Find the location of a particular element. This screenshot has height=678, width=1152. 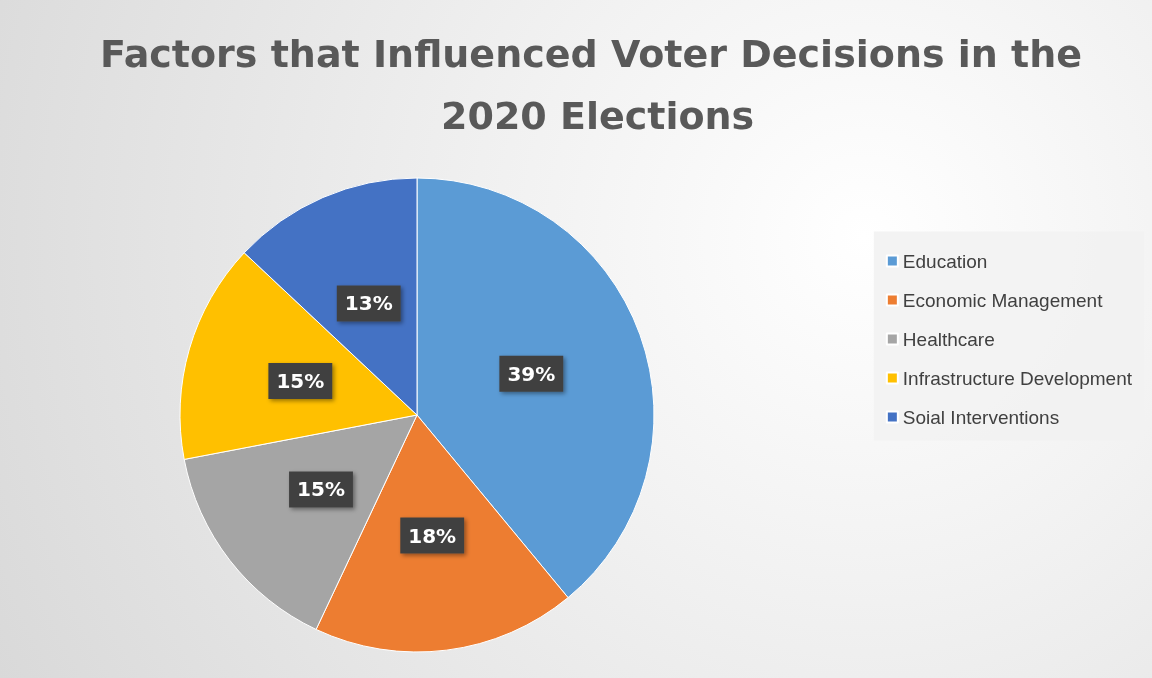

data-label: 39% is located at coordinates (531, 373).